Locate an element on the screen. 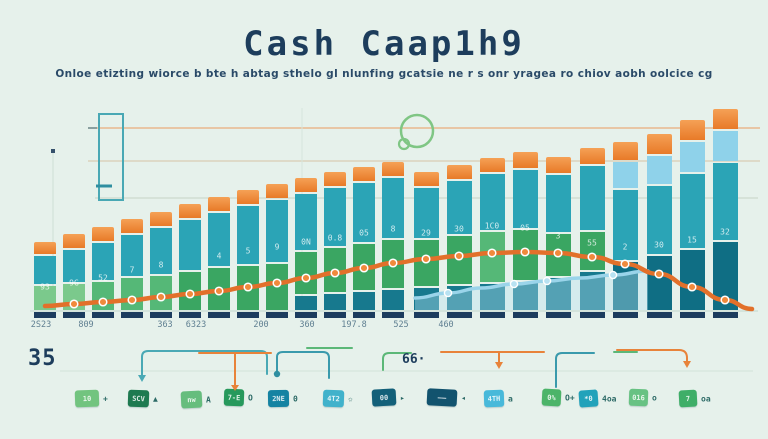 The width and height of the screenshot is (768, 439). chip-glyph-icon: oa is located at coordinates (706, 399).